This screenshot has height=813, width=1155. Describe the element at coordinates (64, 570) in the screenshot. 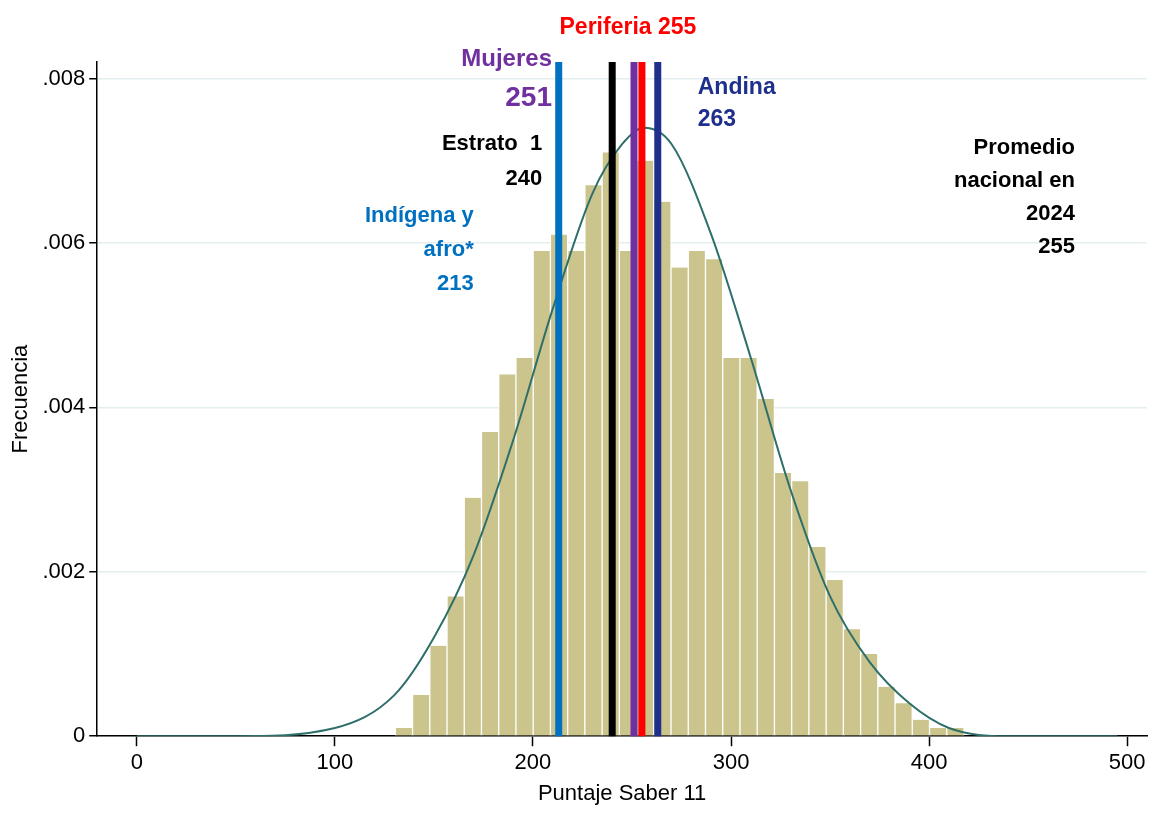

I see `y-tick-label: .002` at that location.